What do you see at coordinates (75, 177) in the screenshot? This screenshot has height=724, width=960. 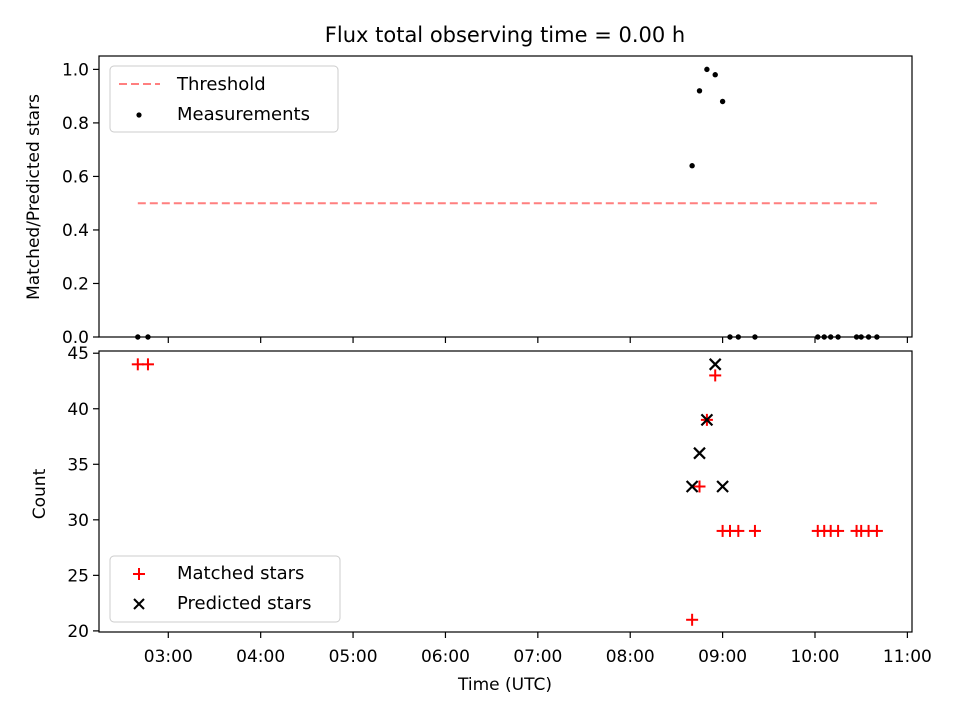 I see `top-y-tick-label: 0.6` at bounding box center [75, 177].